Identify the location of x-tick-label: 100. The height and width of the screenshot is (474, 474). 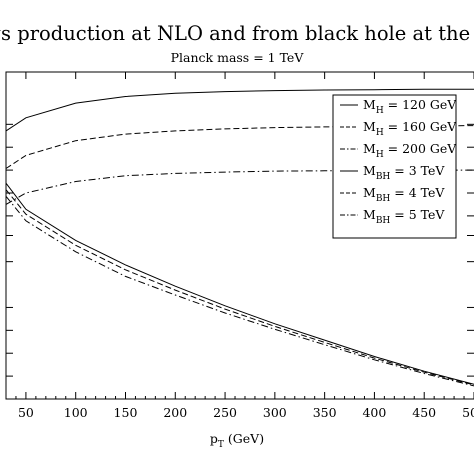
(76, 412).